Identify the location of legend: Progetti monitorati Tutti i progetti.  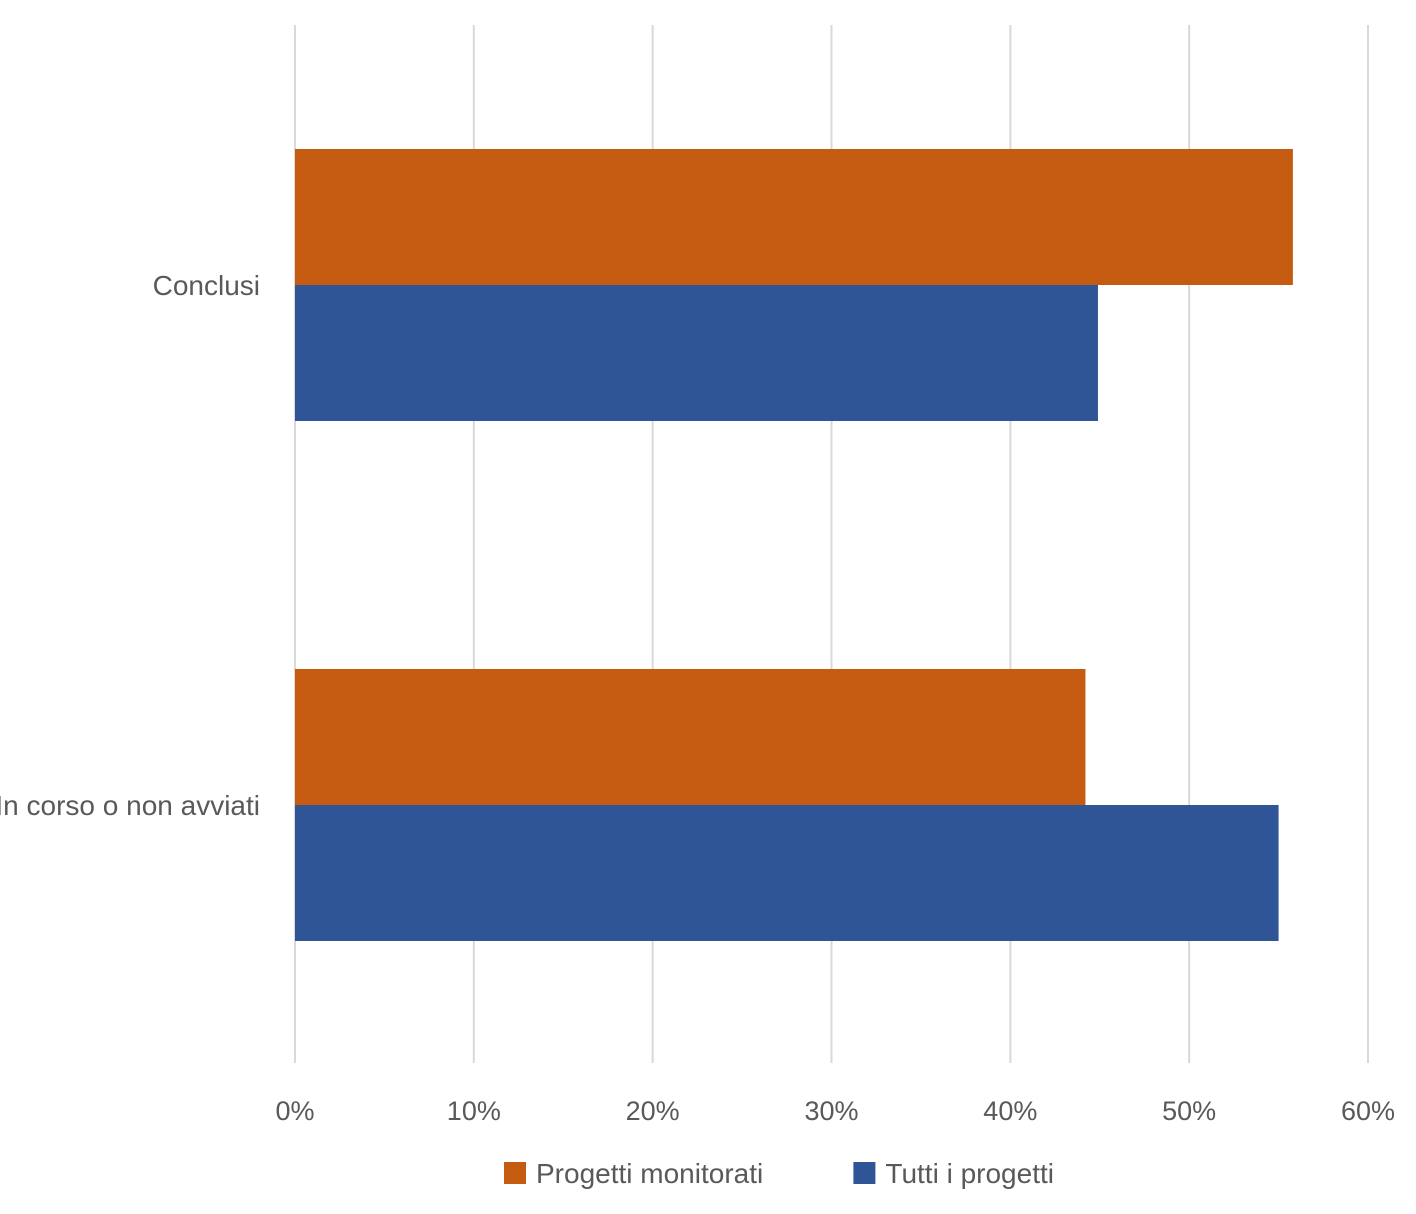
(779, 1173).